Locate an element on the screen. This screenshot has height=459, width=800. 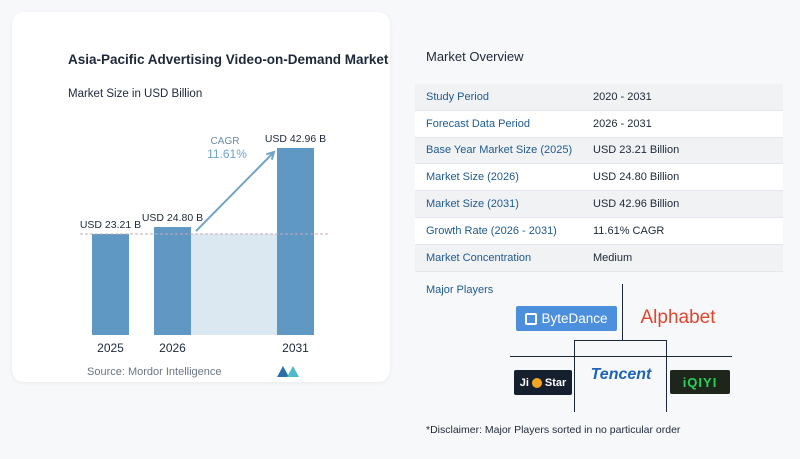
overview-row: Forecast Data Period 2026 - 2031 is located at coordinates (599, 124).